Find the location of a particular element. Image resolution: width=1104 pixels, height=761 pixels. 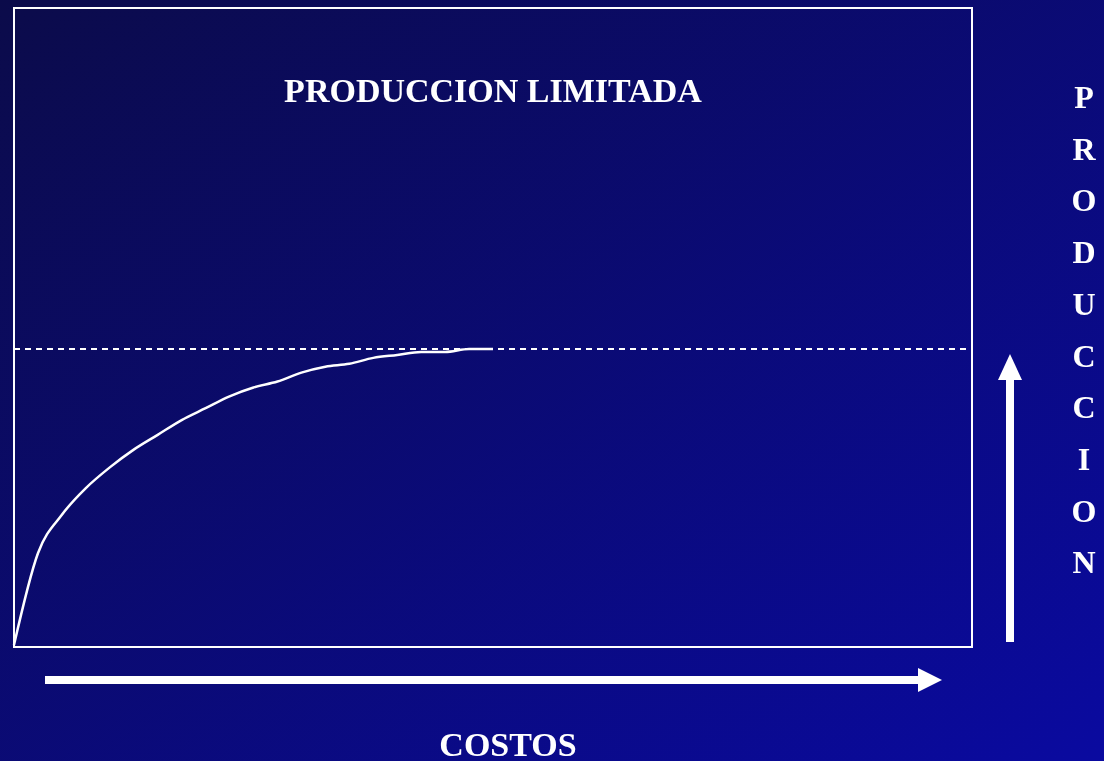

chart-title: PRODUCCION LIMITADA is located at coordinates (493, 90).